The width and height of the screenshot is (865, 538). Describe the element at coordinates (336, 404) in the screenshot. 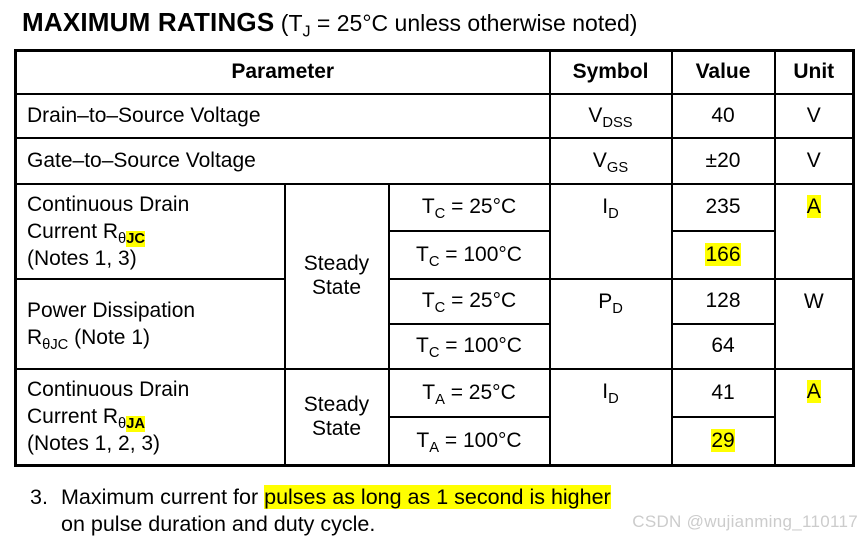

I see `steady2-line1: Steady` at that location.